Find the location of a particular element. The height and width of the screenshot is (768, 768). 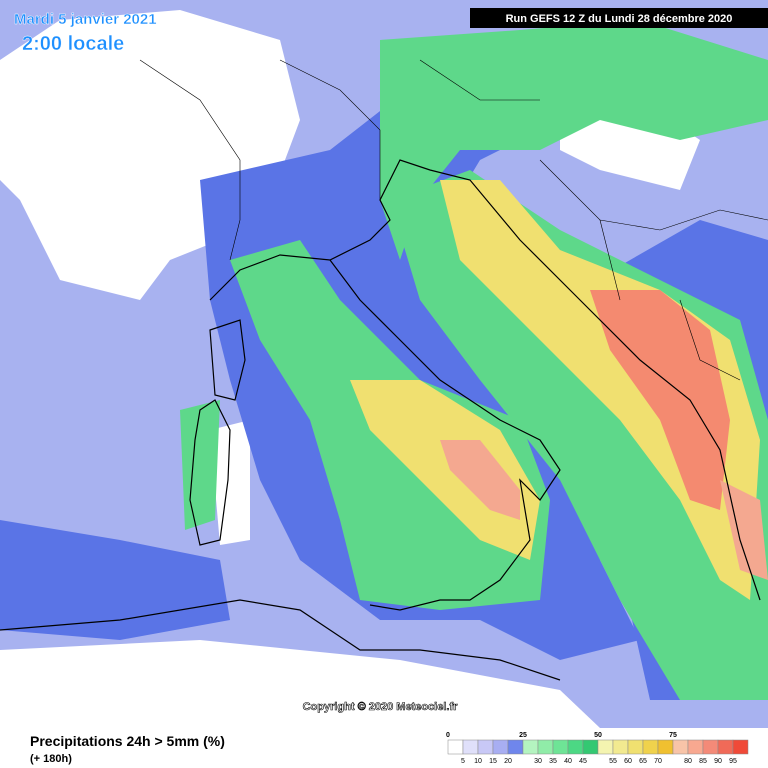

footer-title: Precipitations 24h > 5mm (%) is located at coordinates (127, 741).